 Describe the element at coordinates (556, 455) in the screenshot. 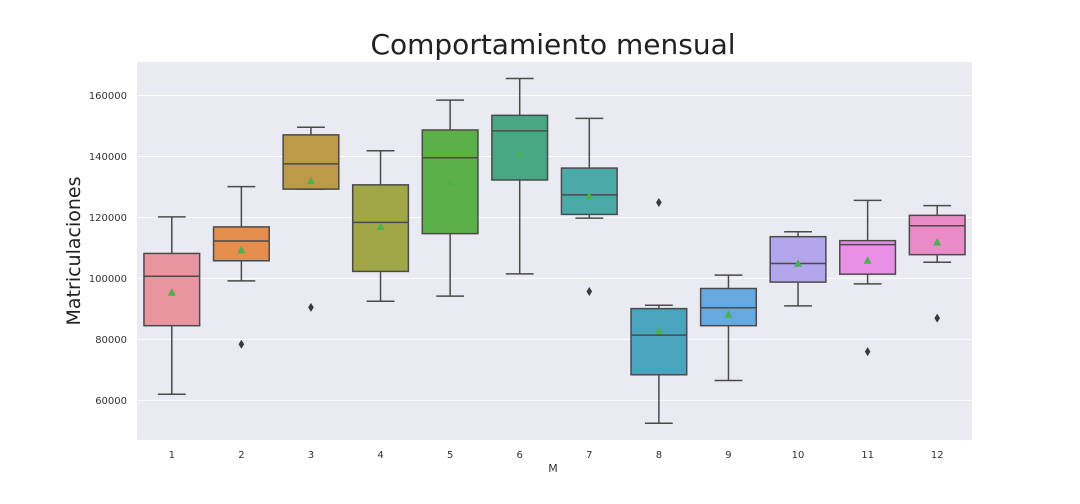

I see `x-tick-labels: 1 2 3 4 5 6 7 8 9 10 11 12` at that location.